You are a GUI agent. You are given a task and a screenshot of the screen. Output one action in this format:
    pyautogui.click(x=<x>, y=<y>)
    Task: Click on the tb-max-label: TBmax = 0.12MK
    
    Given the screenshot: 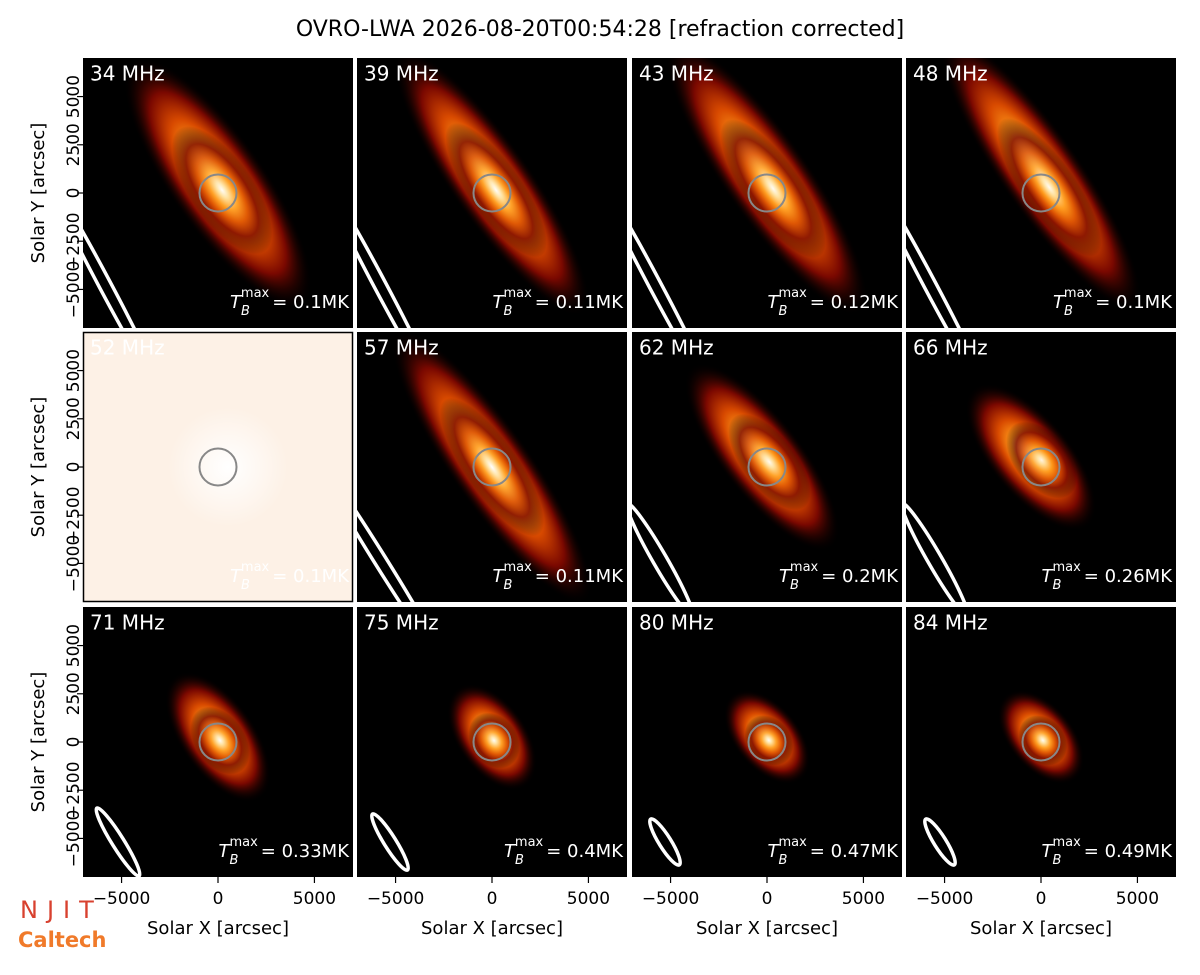 What is the action you would take?
    pyautogui.click(x=834, y=302)
    